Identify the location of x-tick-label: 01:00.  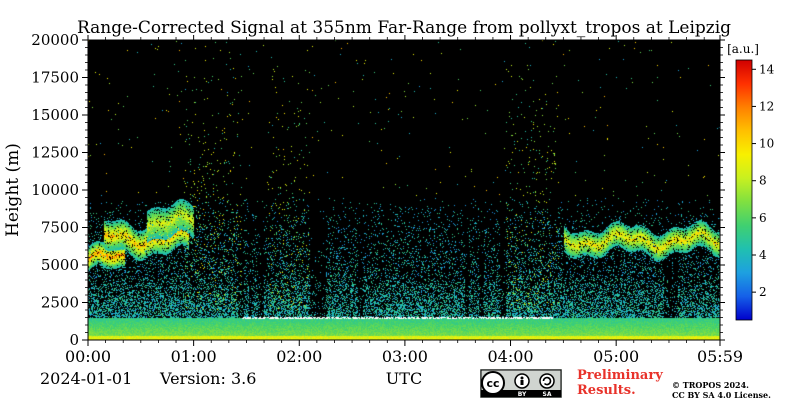
(194, 356).